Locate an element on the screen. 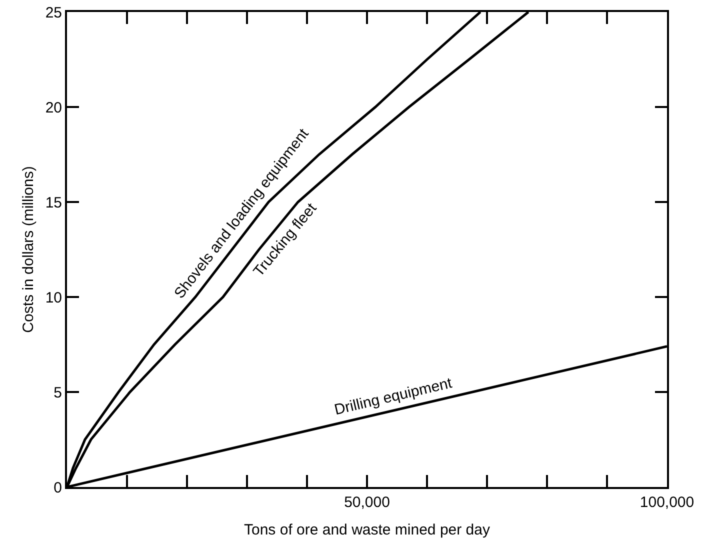 This screenshot has height=557, width=707. y-axis-title: Costs in dollars (millions) is located at coordinates (29, 249).